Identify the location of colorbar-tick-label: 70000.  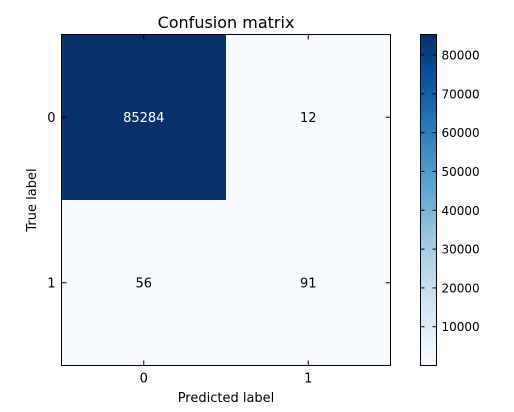
(461, 94).